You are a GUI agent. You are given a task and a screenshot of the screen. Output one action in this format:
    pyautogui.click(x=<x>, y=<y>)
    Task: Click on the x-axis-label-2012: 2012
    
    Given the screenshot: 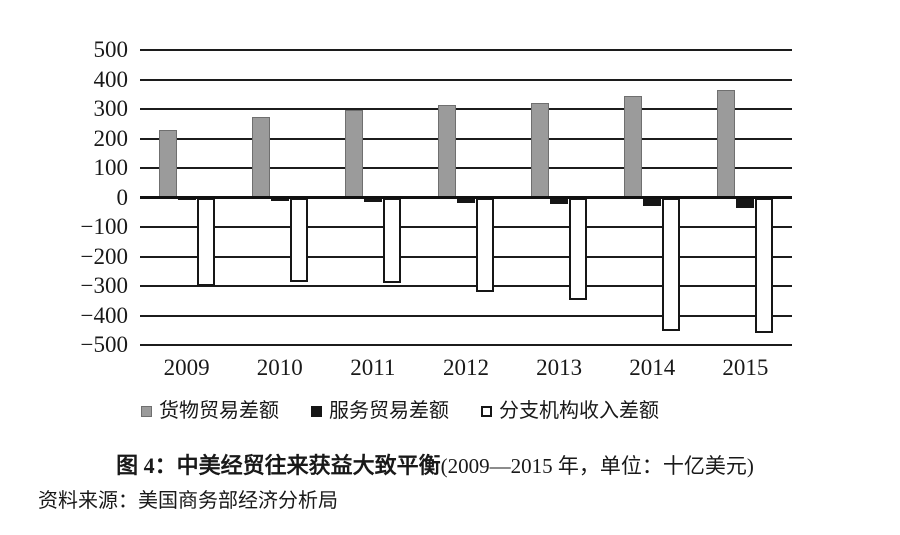 What is the action you would take?
    pyautogui.click(x=465, y=367)
    